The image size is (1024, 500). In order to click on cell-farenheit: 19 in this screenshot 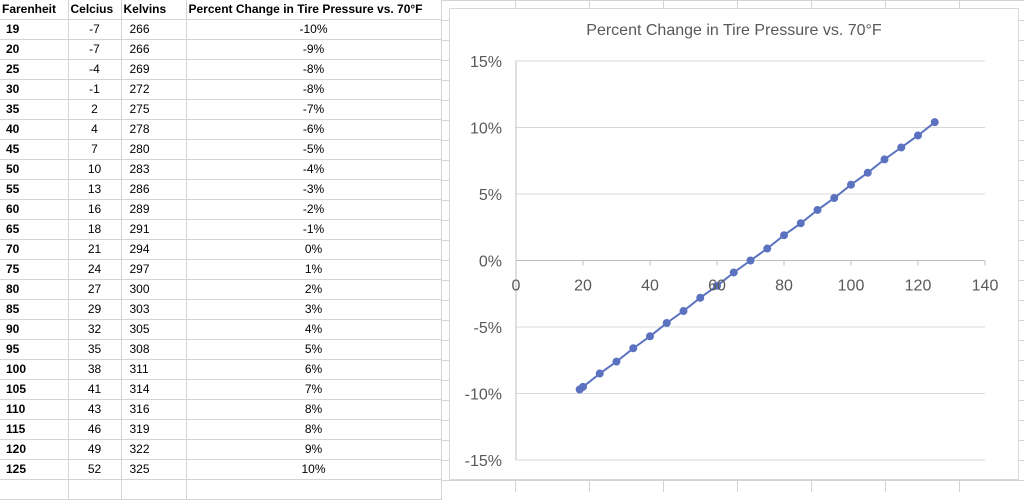, I will do `click(34, 29)`.